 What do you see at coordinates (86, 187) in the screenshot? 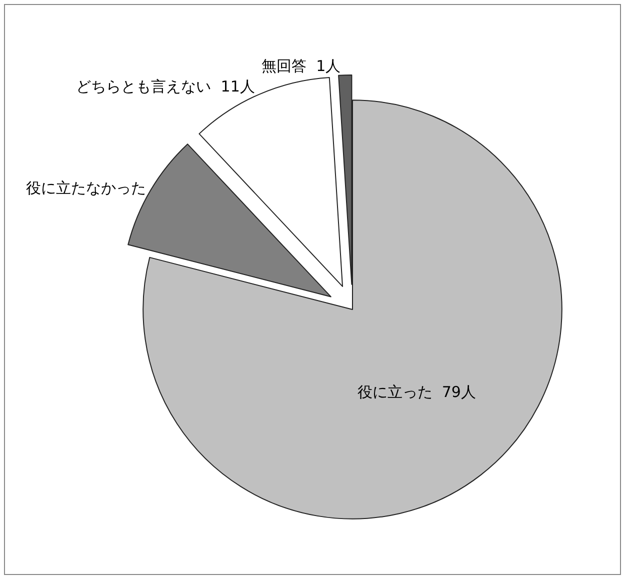
I see `slice-label: 役に立たなかった` at bounding box center [86, 187].